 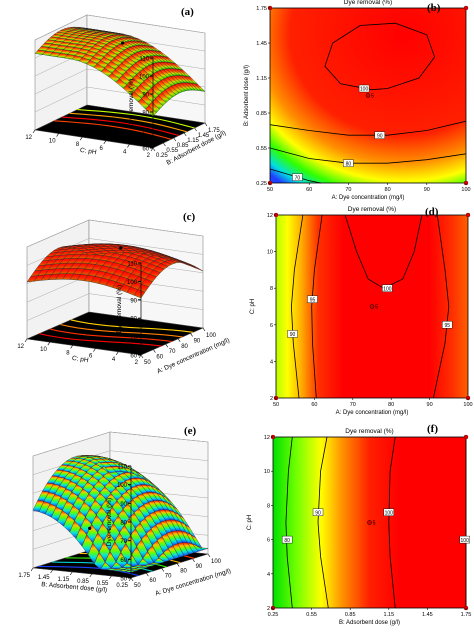 What do you see at coordinates (193, 141) in the screenshot?
I see `x-tick-label: 1.15` at bounding box center [193, 141].